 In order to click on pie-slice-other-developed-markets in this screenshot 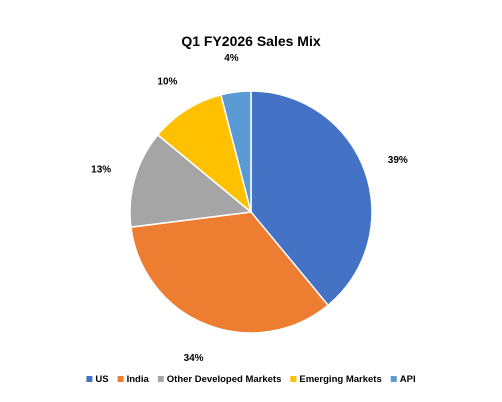, I will do `click(191, 181)`.